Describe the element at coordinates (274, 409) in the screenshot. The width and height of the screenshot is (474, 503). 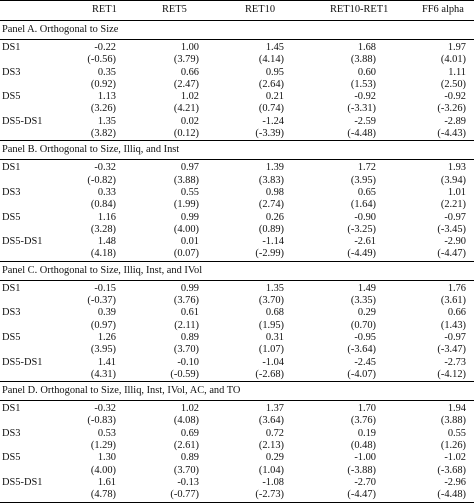
I see `coefficient-cell: 1.37` at that location.